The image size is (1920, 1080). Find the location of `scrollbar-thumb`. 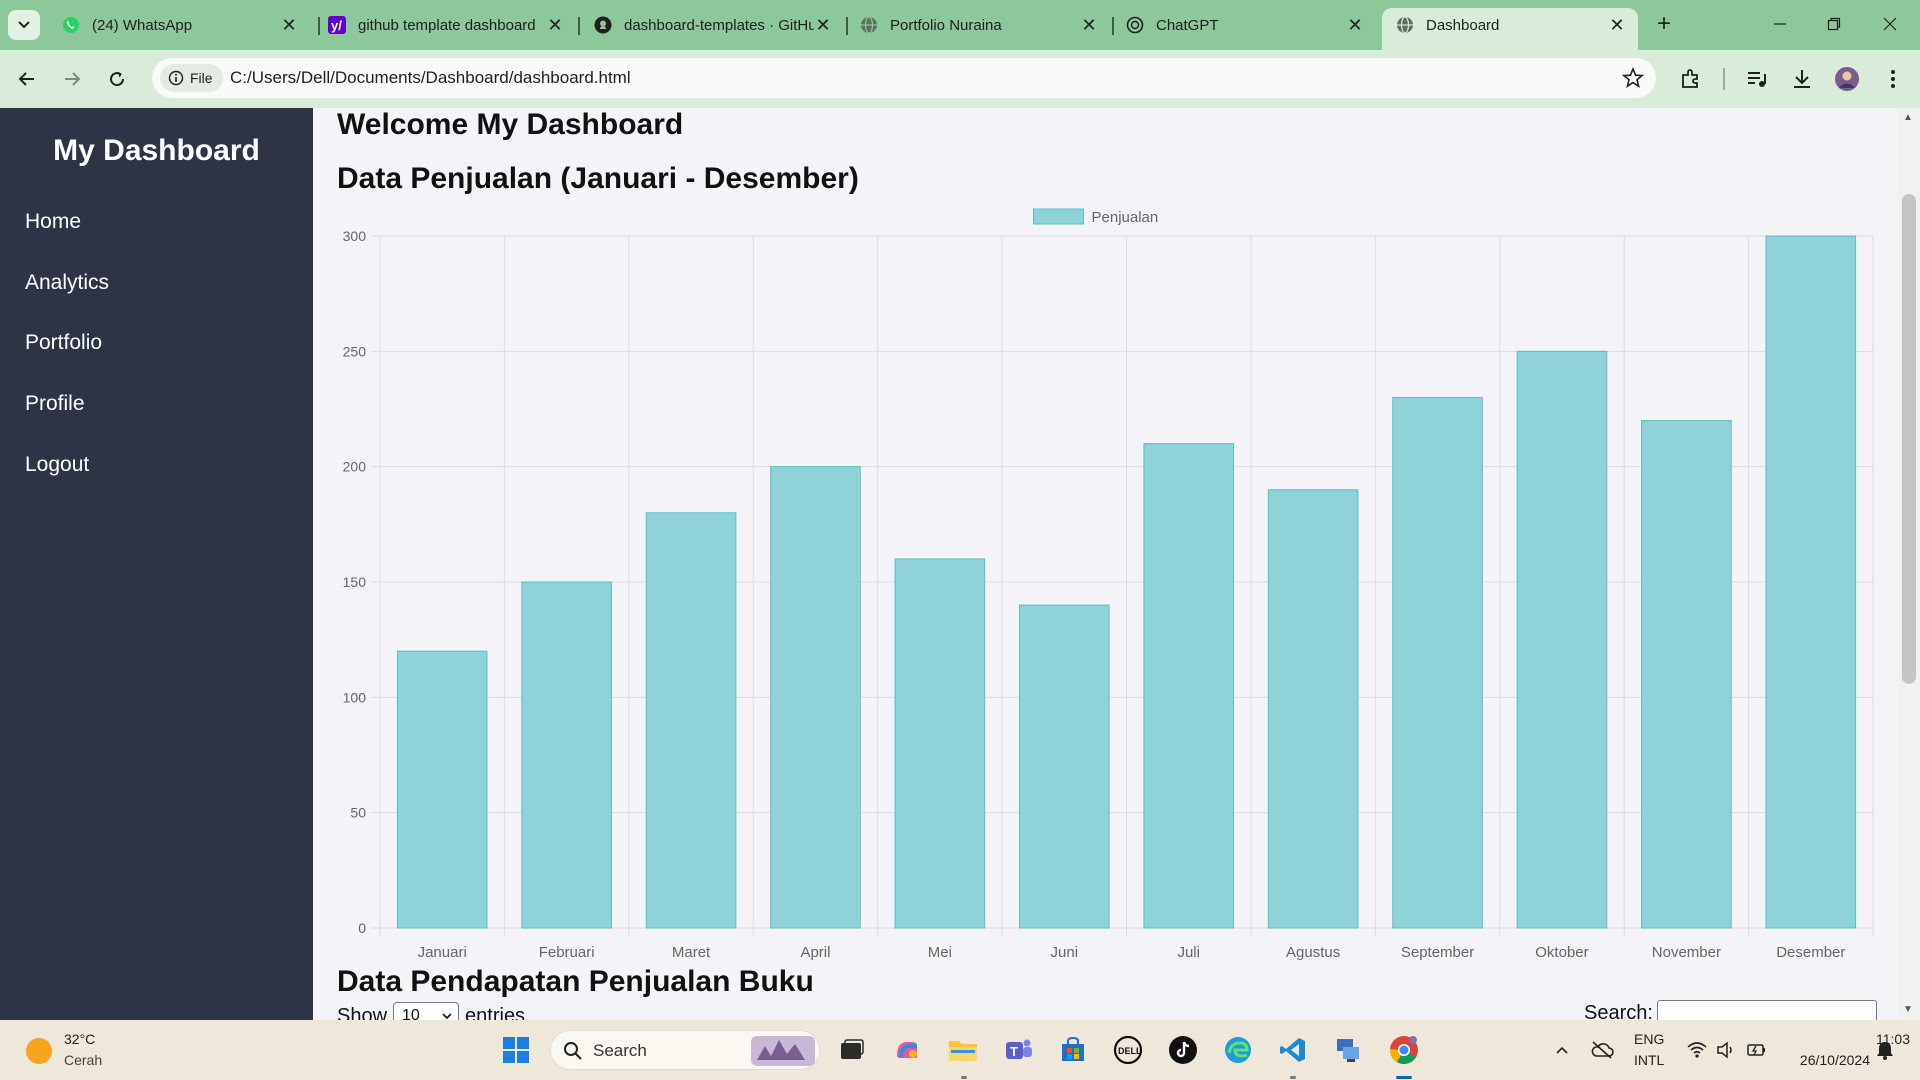

scrollbar-thumb is located at coordinates (1909, 439).